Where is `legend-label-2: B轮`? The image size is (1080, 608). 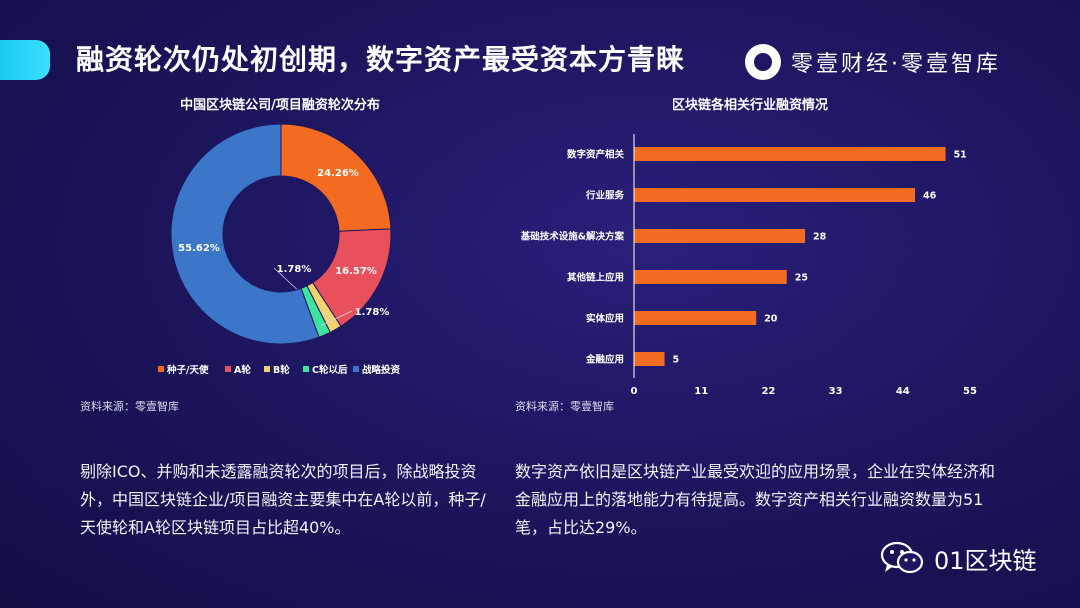
legend-label-2: B轮 is located at coordinates (281, 370).